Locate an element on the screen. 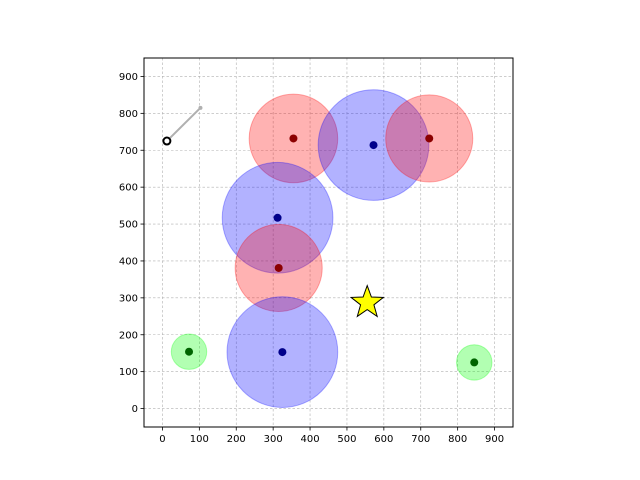 This screenshot has height=480, width=640. agent-heading-tip is located at coordinates (200, 107).